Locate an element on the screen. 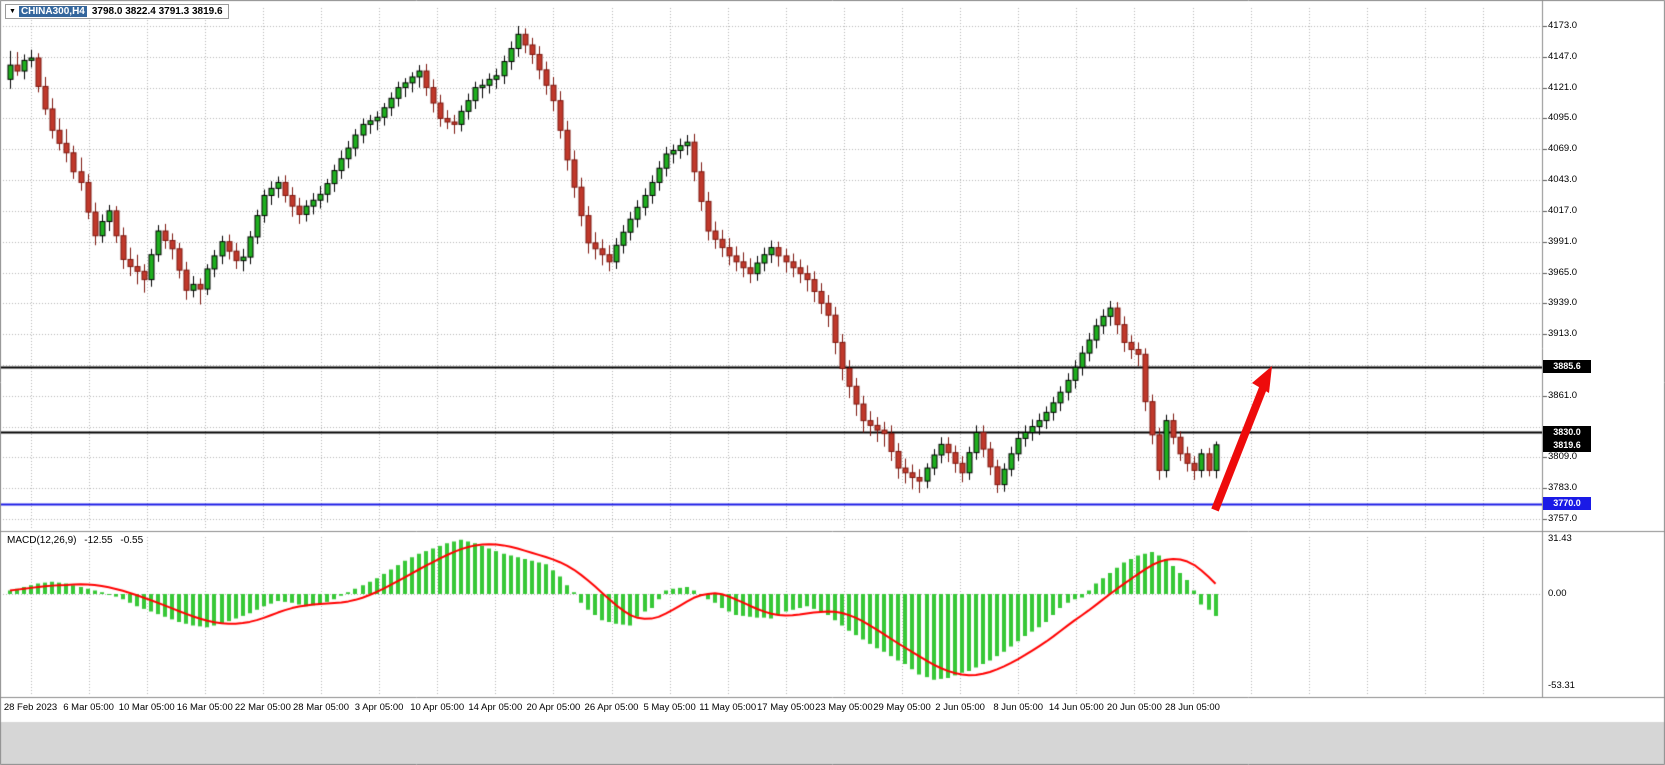 Image resolution: width=1665 pixels, height=765 pixels. time-tick-label: 17 May 05:00 is located at coordinates (786, 707).